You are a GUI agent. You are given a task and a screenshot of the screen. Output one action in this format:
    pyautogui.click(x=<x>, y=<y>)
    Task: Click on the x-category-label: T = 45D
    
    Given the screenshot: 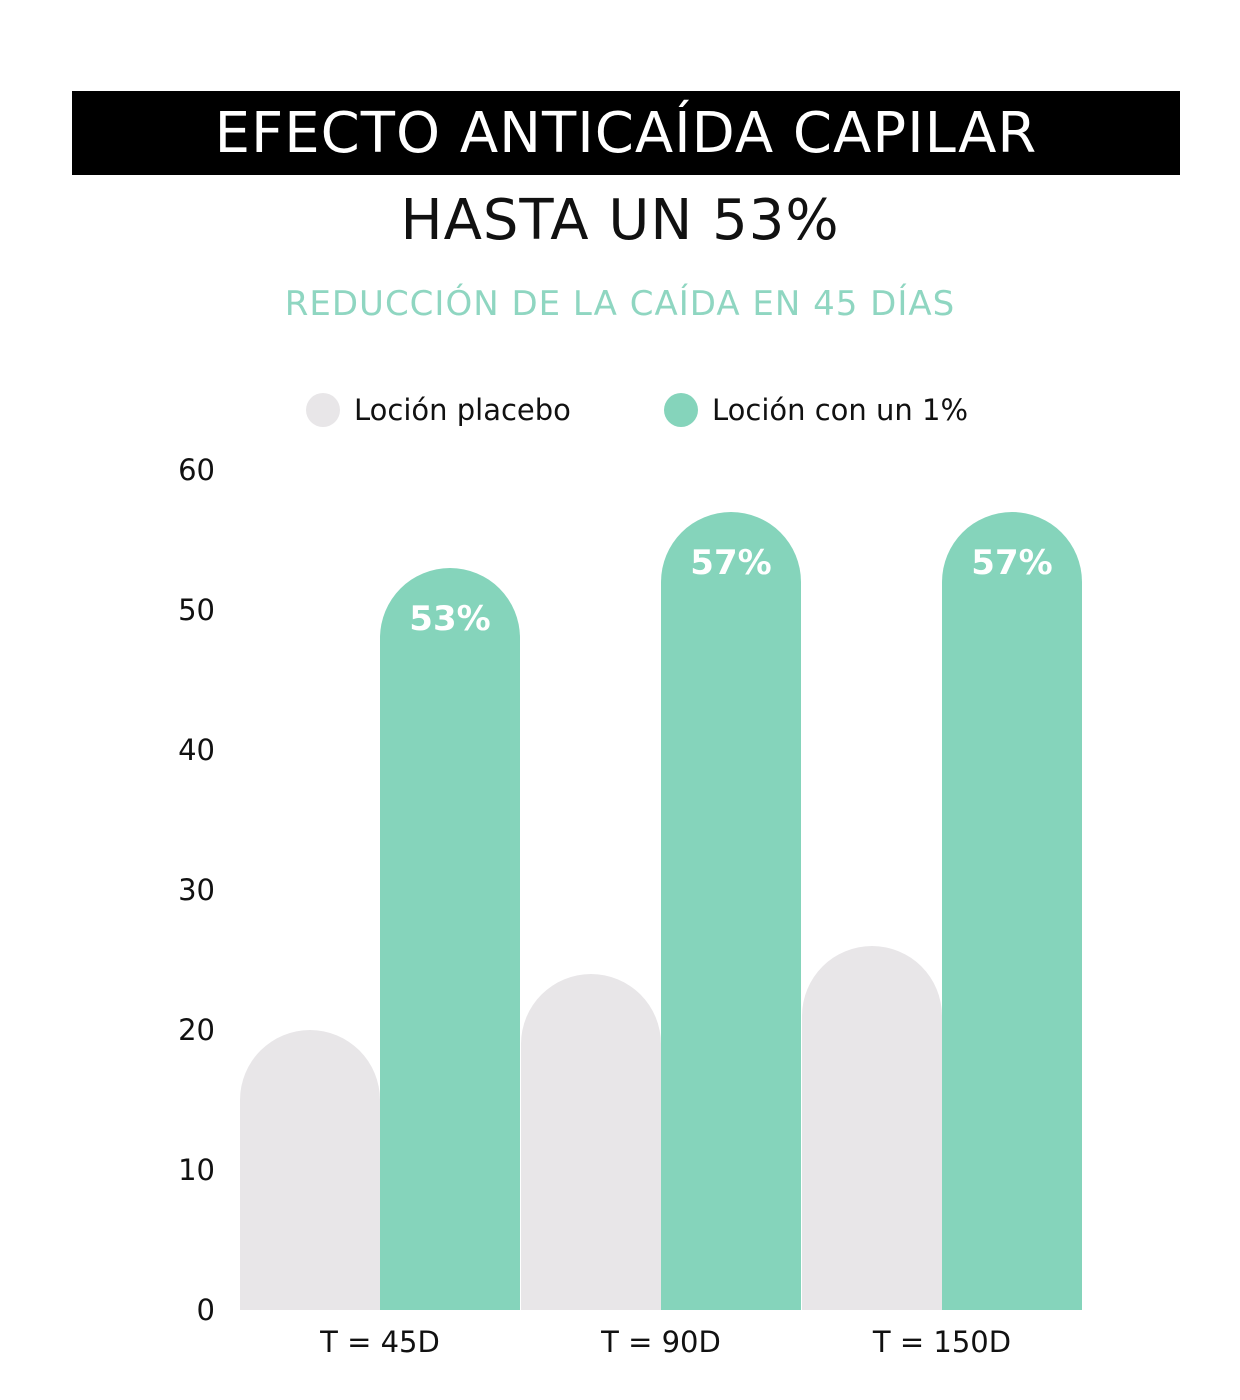 What is the action you would take?
    pyautogui.click(x=379, y=1342)
    